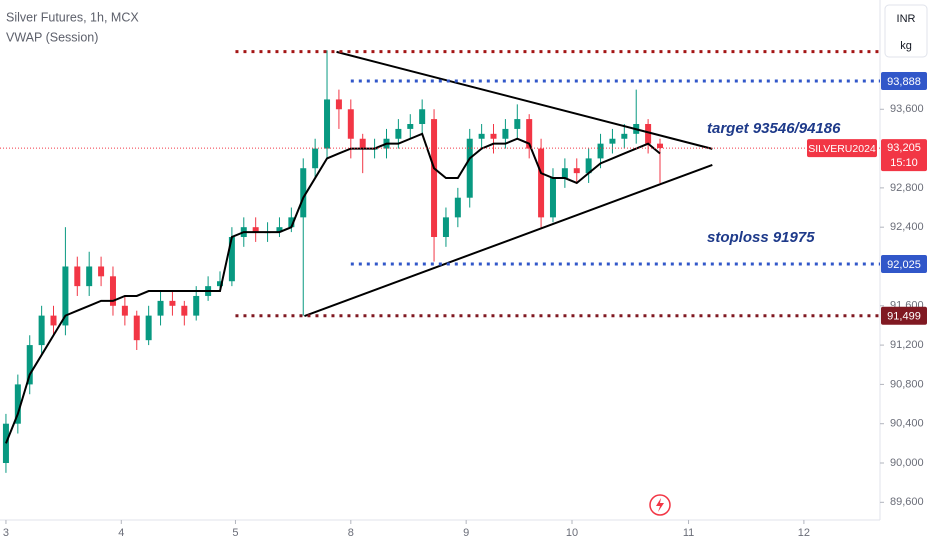 This screenshot has height=550, width=932. What do you see at coordinates (907, 227) in the screenshot?
I see `y-tick-label: 92,400` at bounding box center [907, 227].